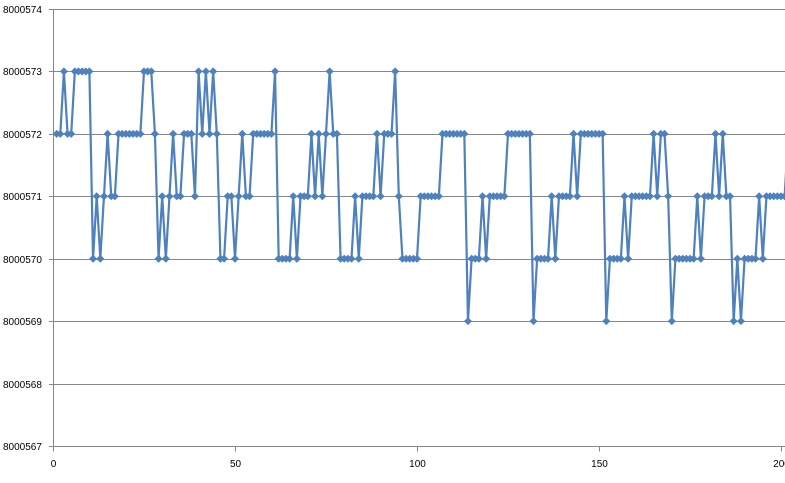 Image resolution: width=785 pixels, height=483 pixels. Describe the element at coordinates (22, 72) in the screenshot. I see `y-tick-label: 8000573` at that location.